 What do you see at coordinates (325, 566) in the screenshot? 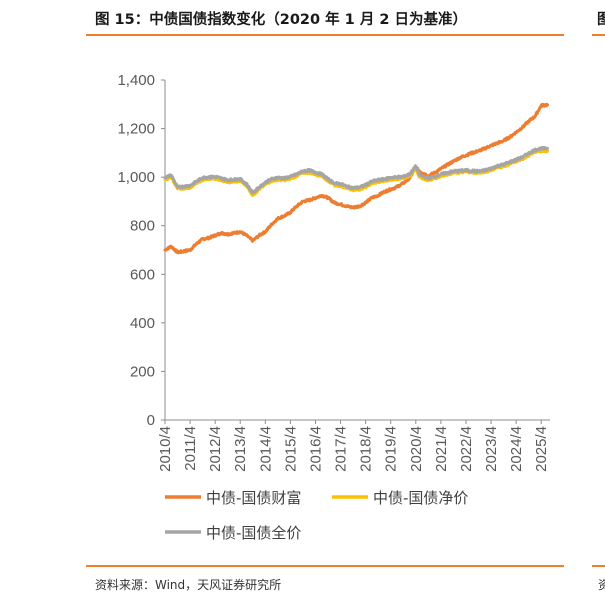
I see `bottom-rule` at bounding box center [325, 566].